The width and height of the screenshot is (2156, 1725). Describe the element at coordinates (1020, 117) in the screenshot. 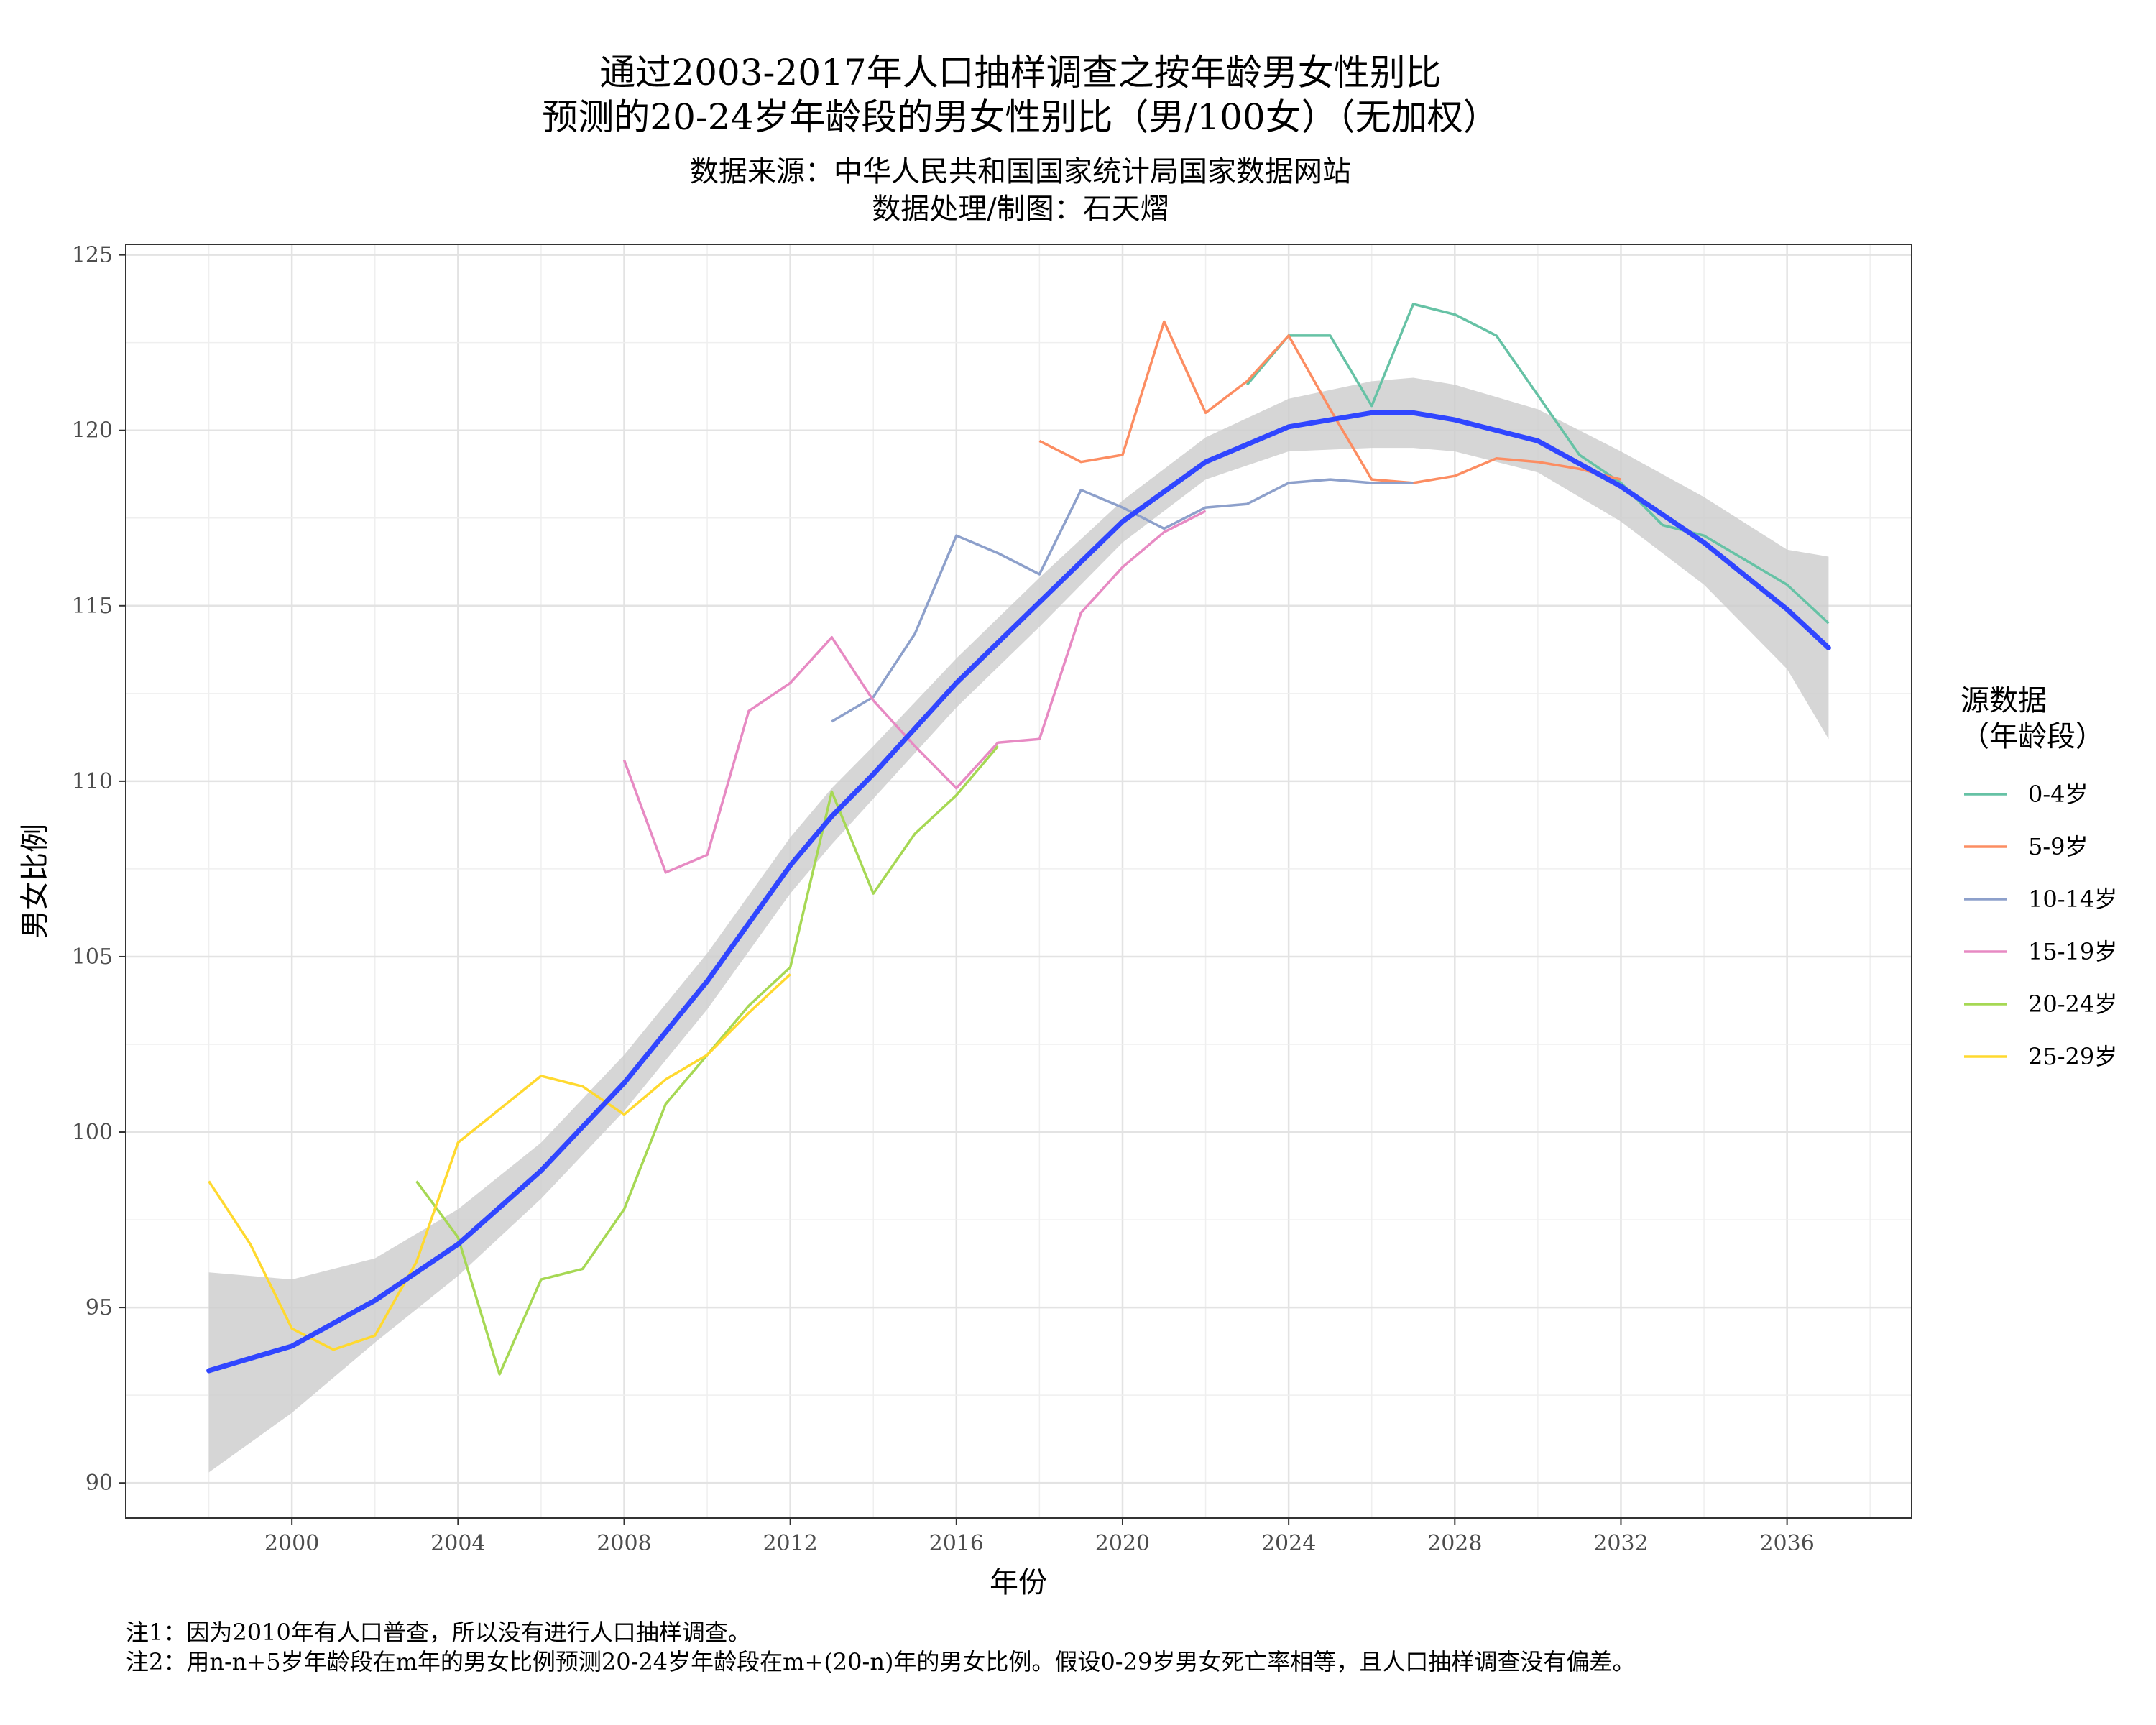

I see `chart-title-line-2: 预测的20-24岁年龄段的男女性别比（男/100女）（无加权）` at that location.